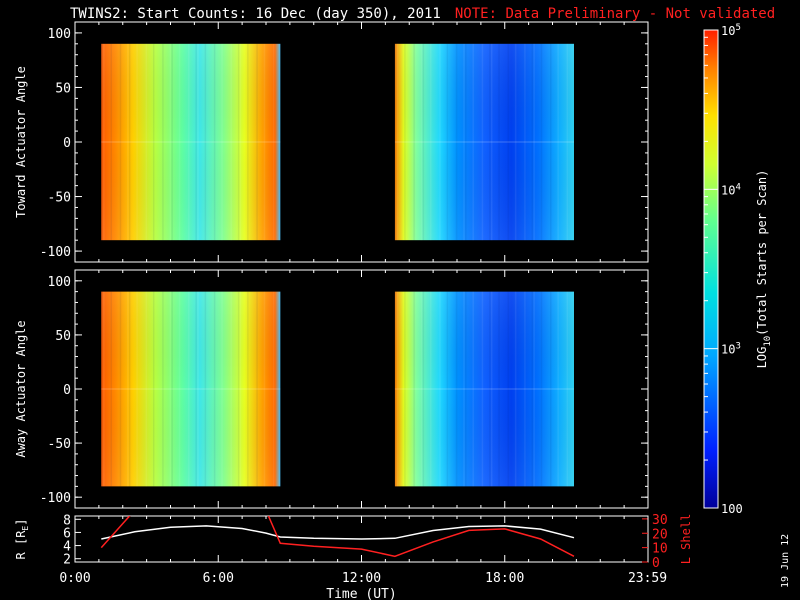 This screenshot has height=600, width=800. I want to click on x-tick-label: 23:59, so click(647, 578).